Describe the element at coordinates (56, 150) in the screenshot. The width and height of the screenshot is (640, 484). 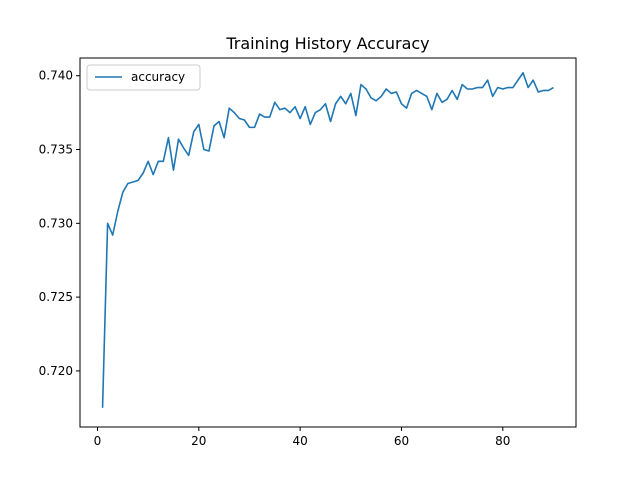
I see `y-tick-label: 0.735` at that location.